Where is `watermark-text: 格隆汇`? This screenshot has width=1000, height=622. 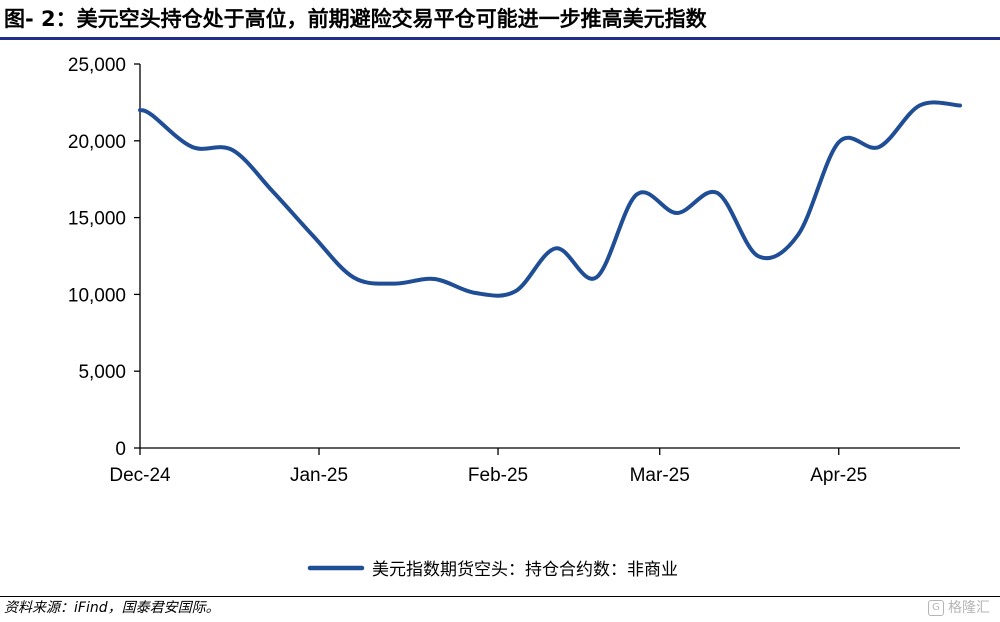 watermark-text: 格隆汇 is located at coordinates (969, 608).